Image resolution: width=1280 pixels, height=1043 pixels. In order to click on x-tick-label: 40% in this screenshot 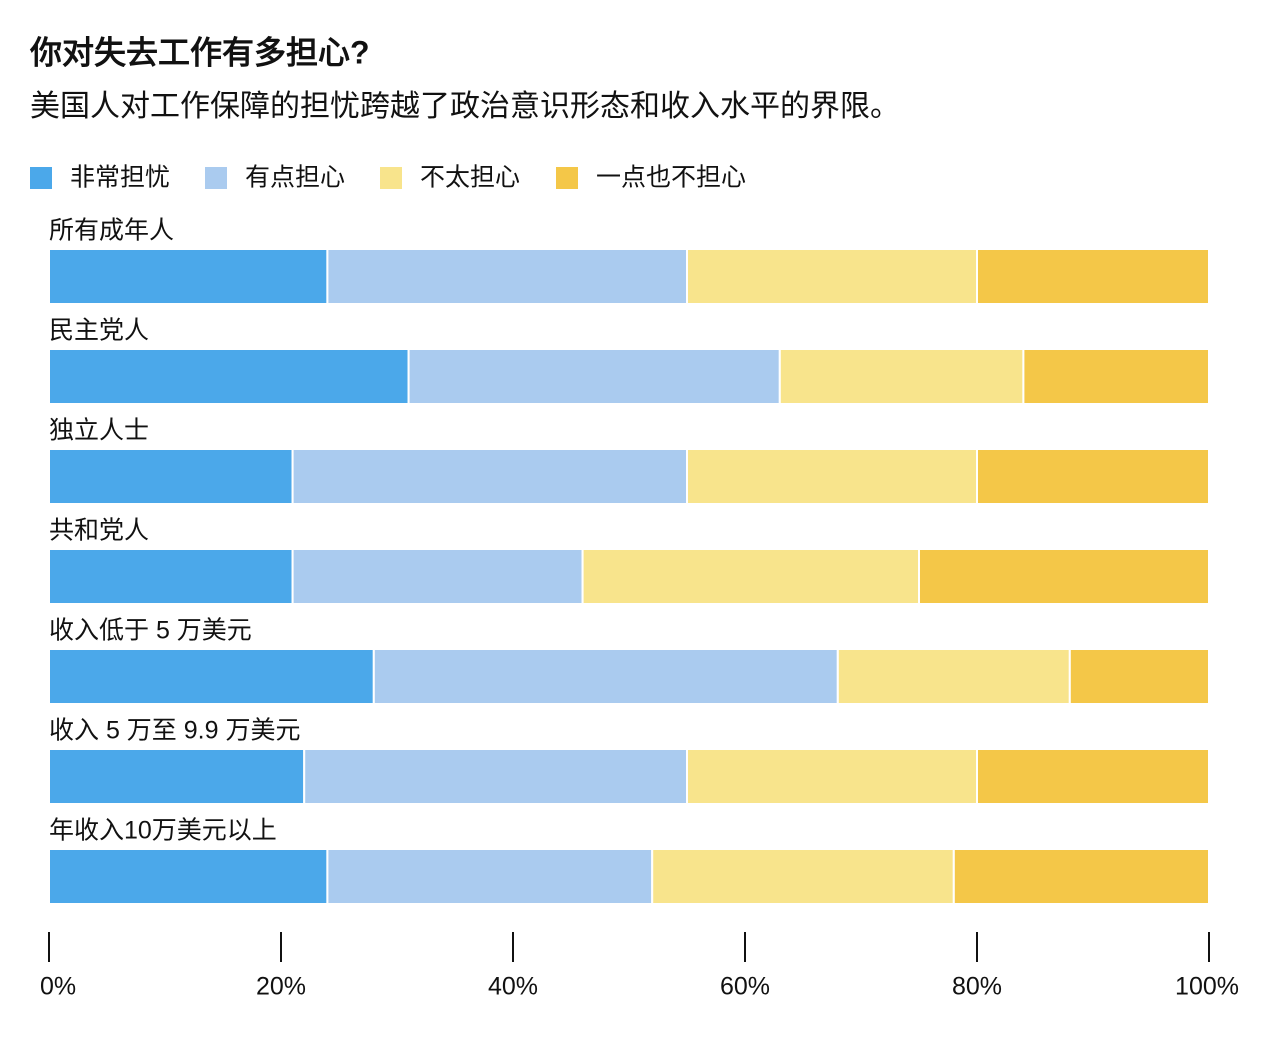, I will do `click(513, 987)`.